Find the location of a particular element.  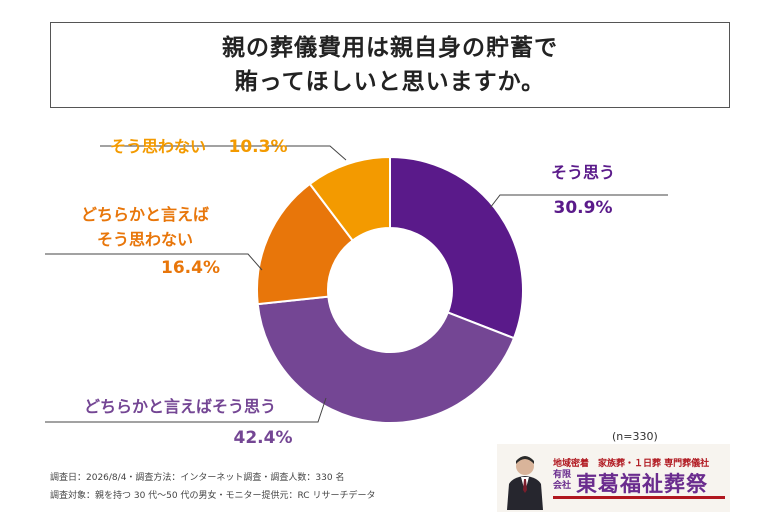

staff-photo is located at coordinates (525, 483).